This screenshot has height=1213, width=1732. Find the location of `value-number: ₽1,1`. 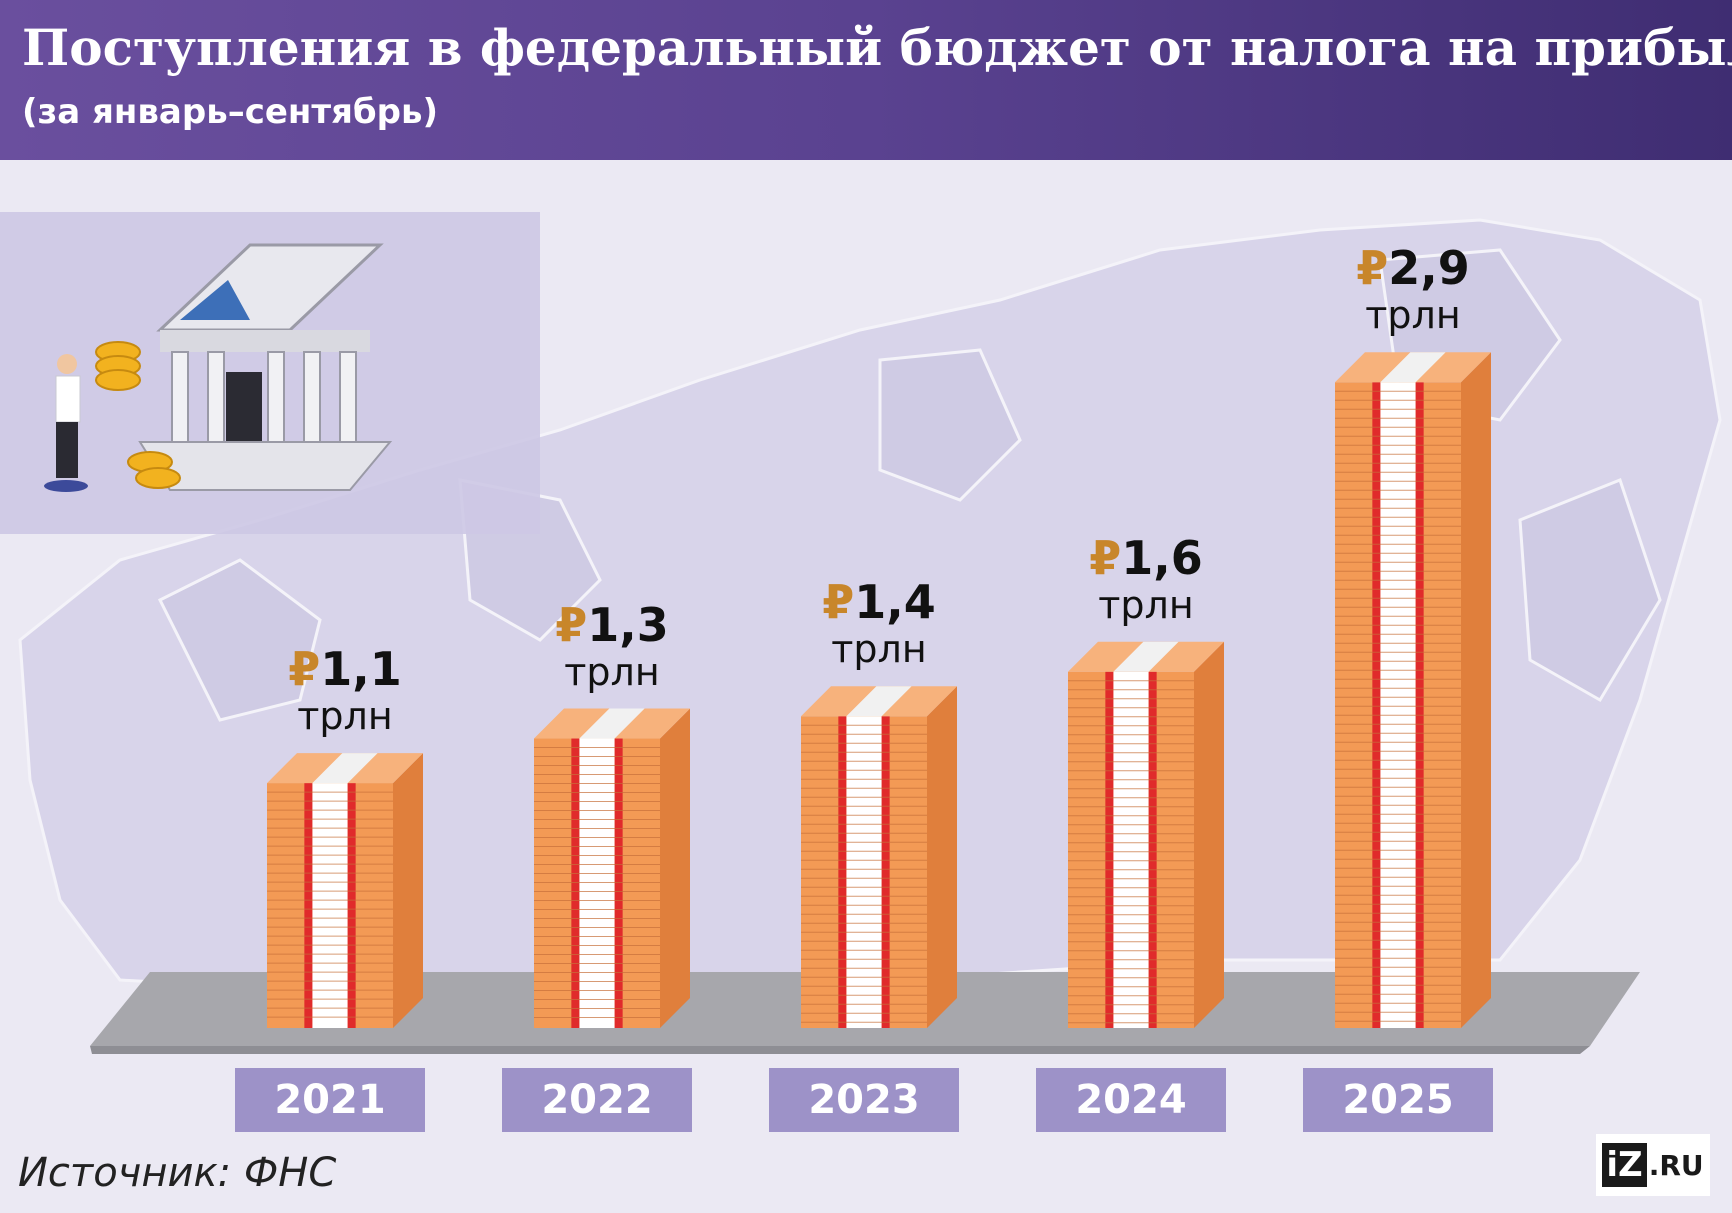

value-number: ₽1,1 is located at coordinates (345, 669).